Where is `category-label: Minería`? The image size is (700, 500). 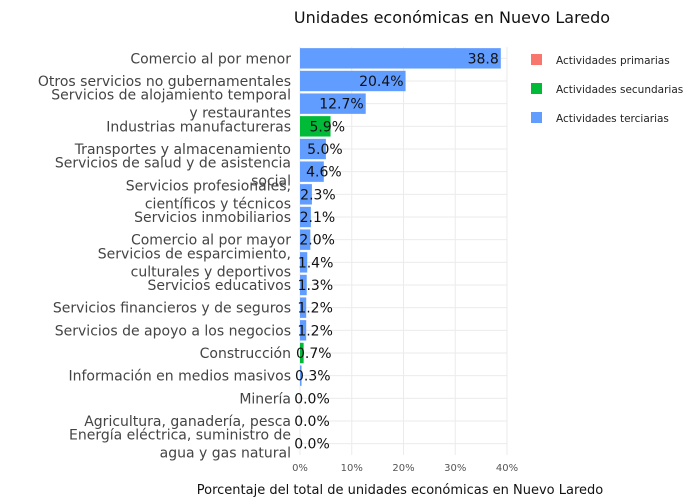 category-label: Minería is located at coordinates (265, 399).